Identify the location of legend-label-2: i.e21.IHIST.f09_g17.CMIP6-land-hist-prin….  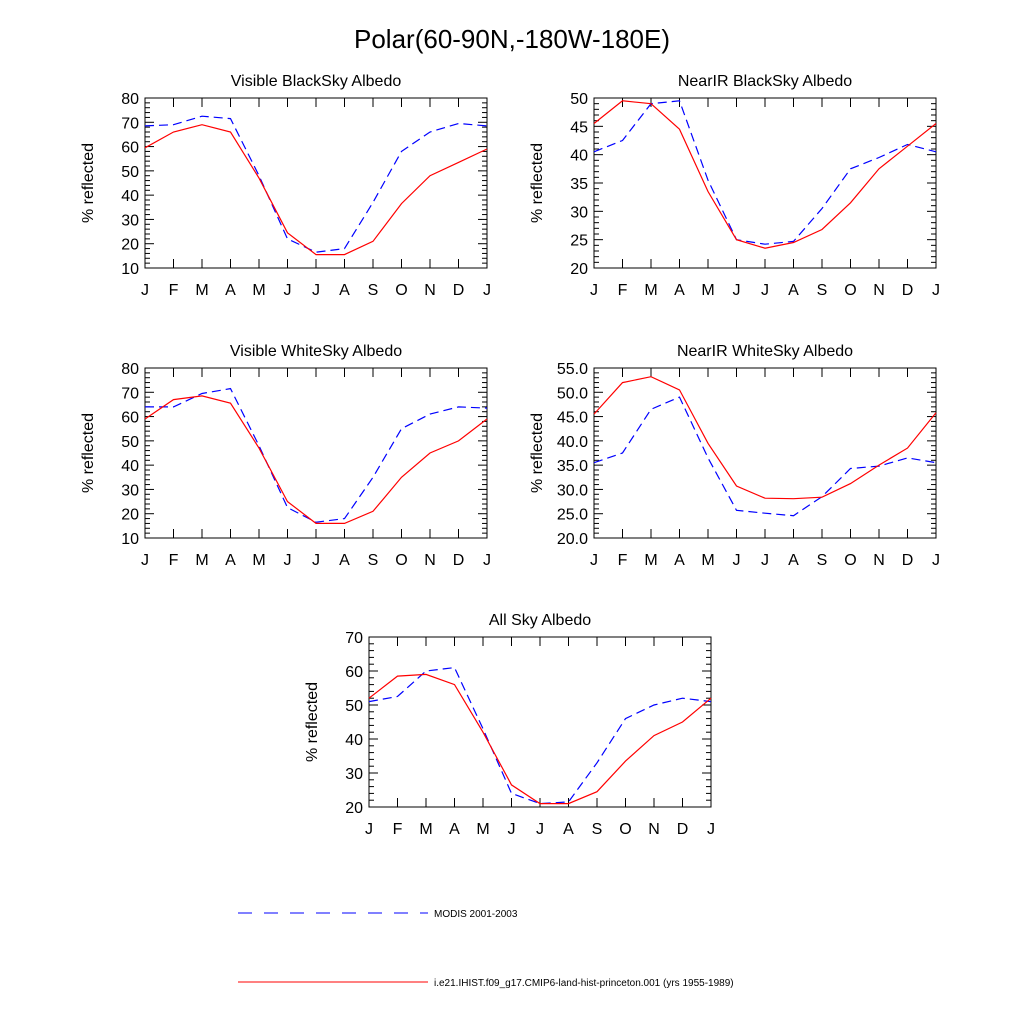
(584, 983).